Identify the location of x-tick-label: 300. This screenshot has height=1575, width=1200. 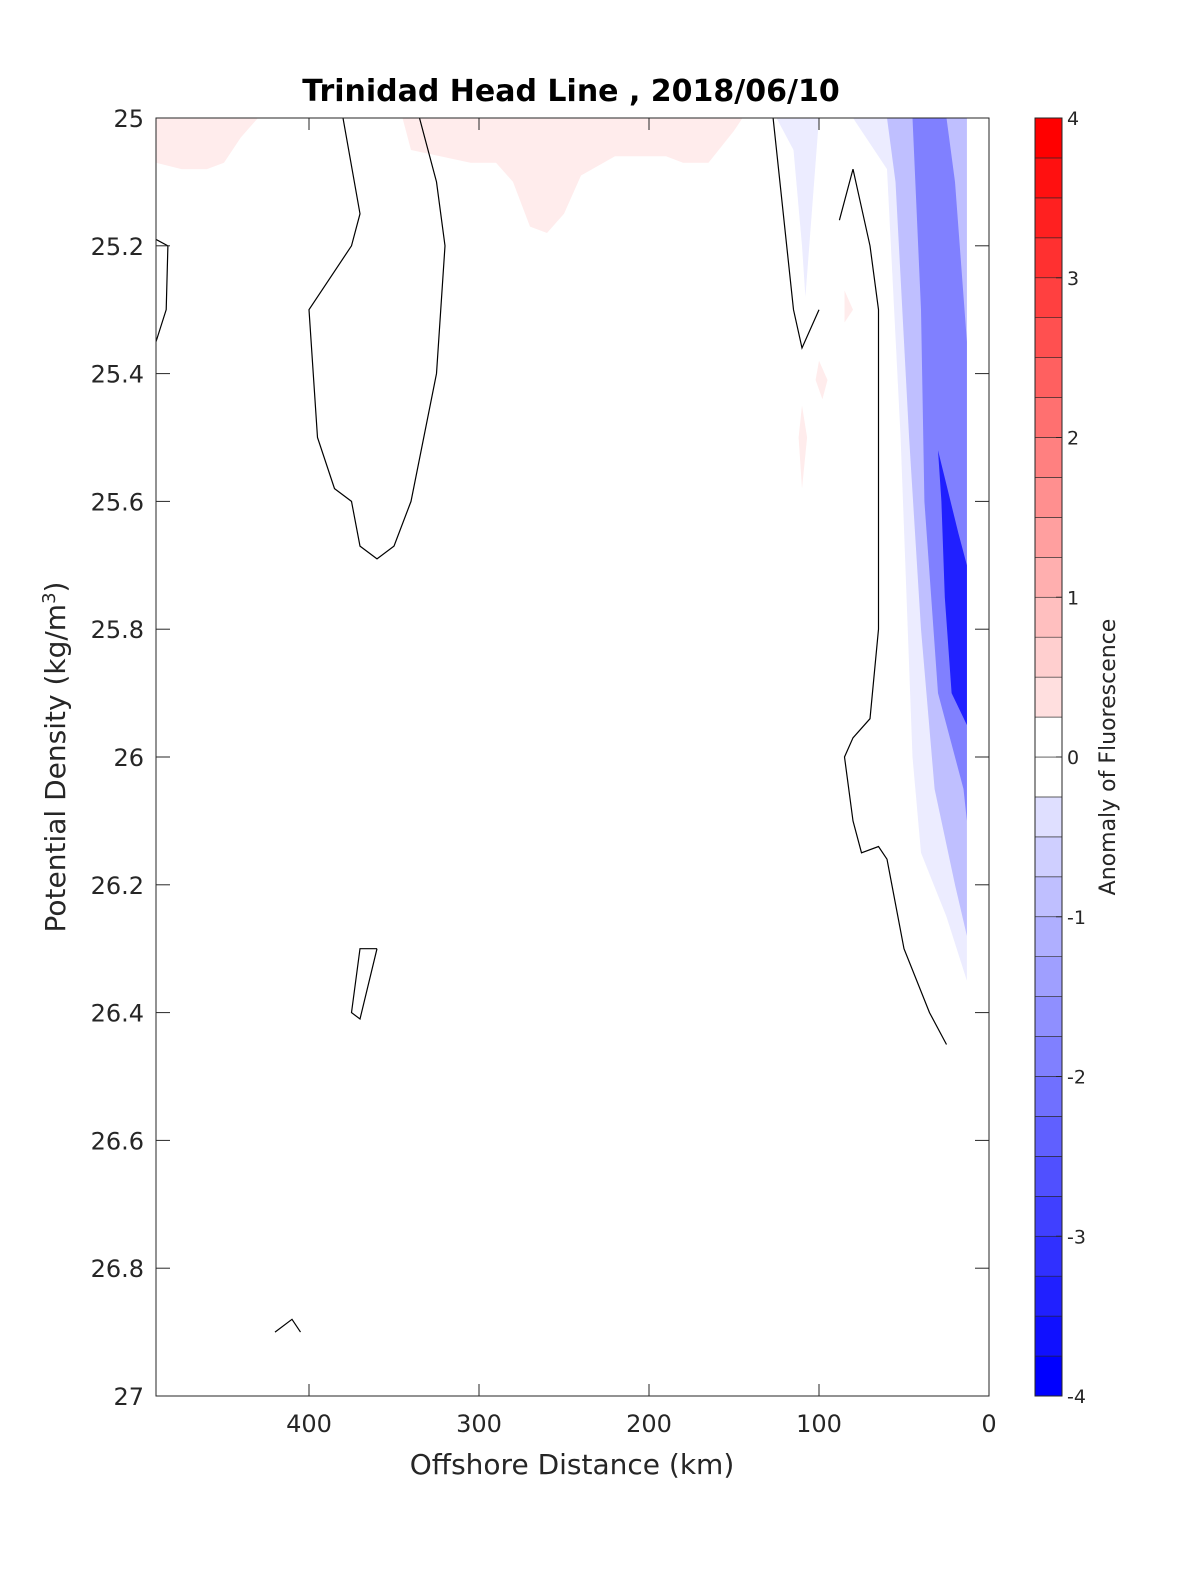
(479, 1424).